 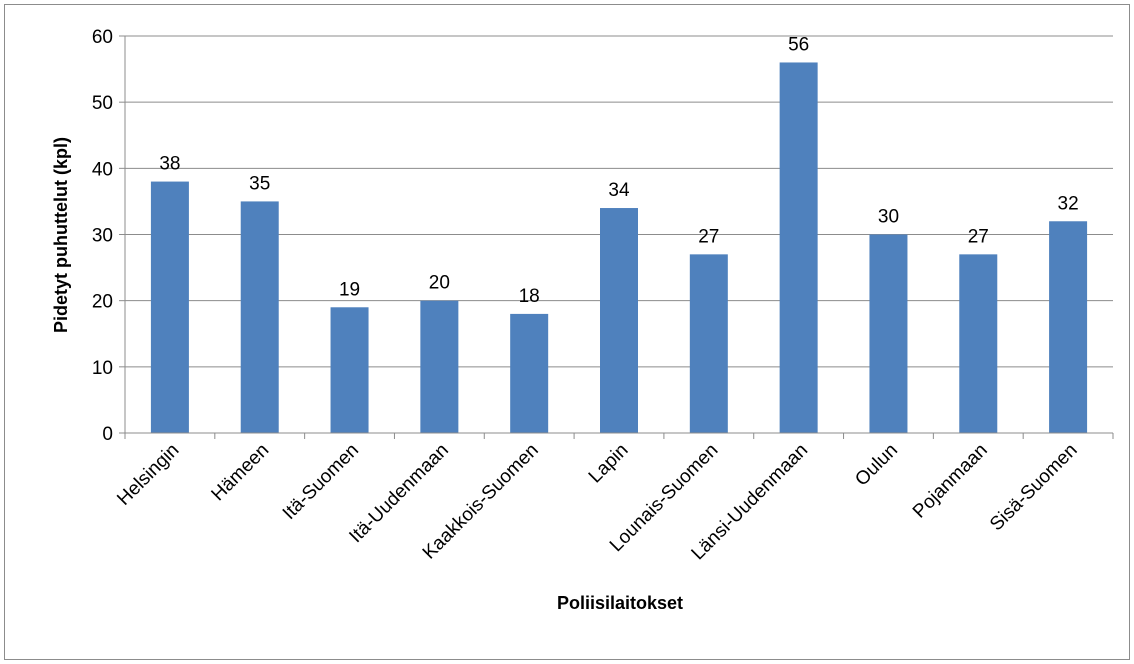 What do you see at coordinates (609, 464) in the screenshot?
I see `x-tick-label: Lapin` at bounding box center [609, 464].